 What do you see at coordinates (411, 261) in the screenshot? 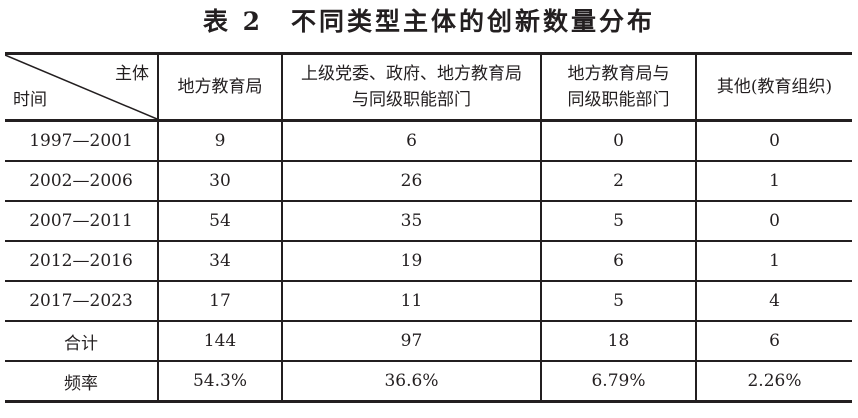
I see `table-cell: 19` at bounding box center [411, 261].